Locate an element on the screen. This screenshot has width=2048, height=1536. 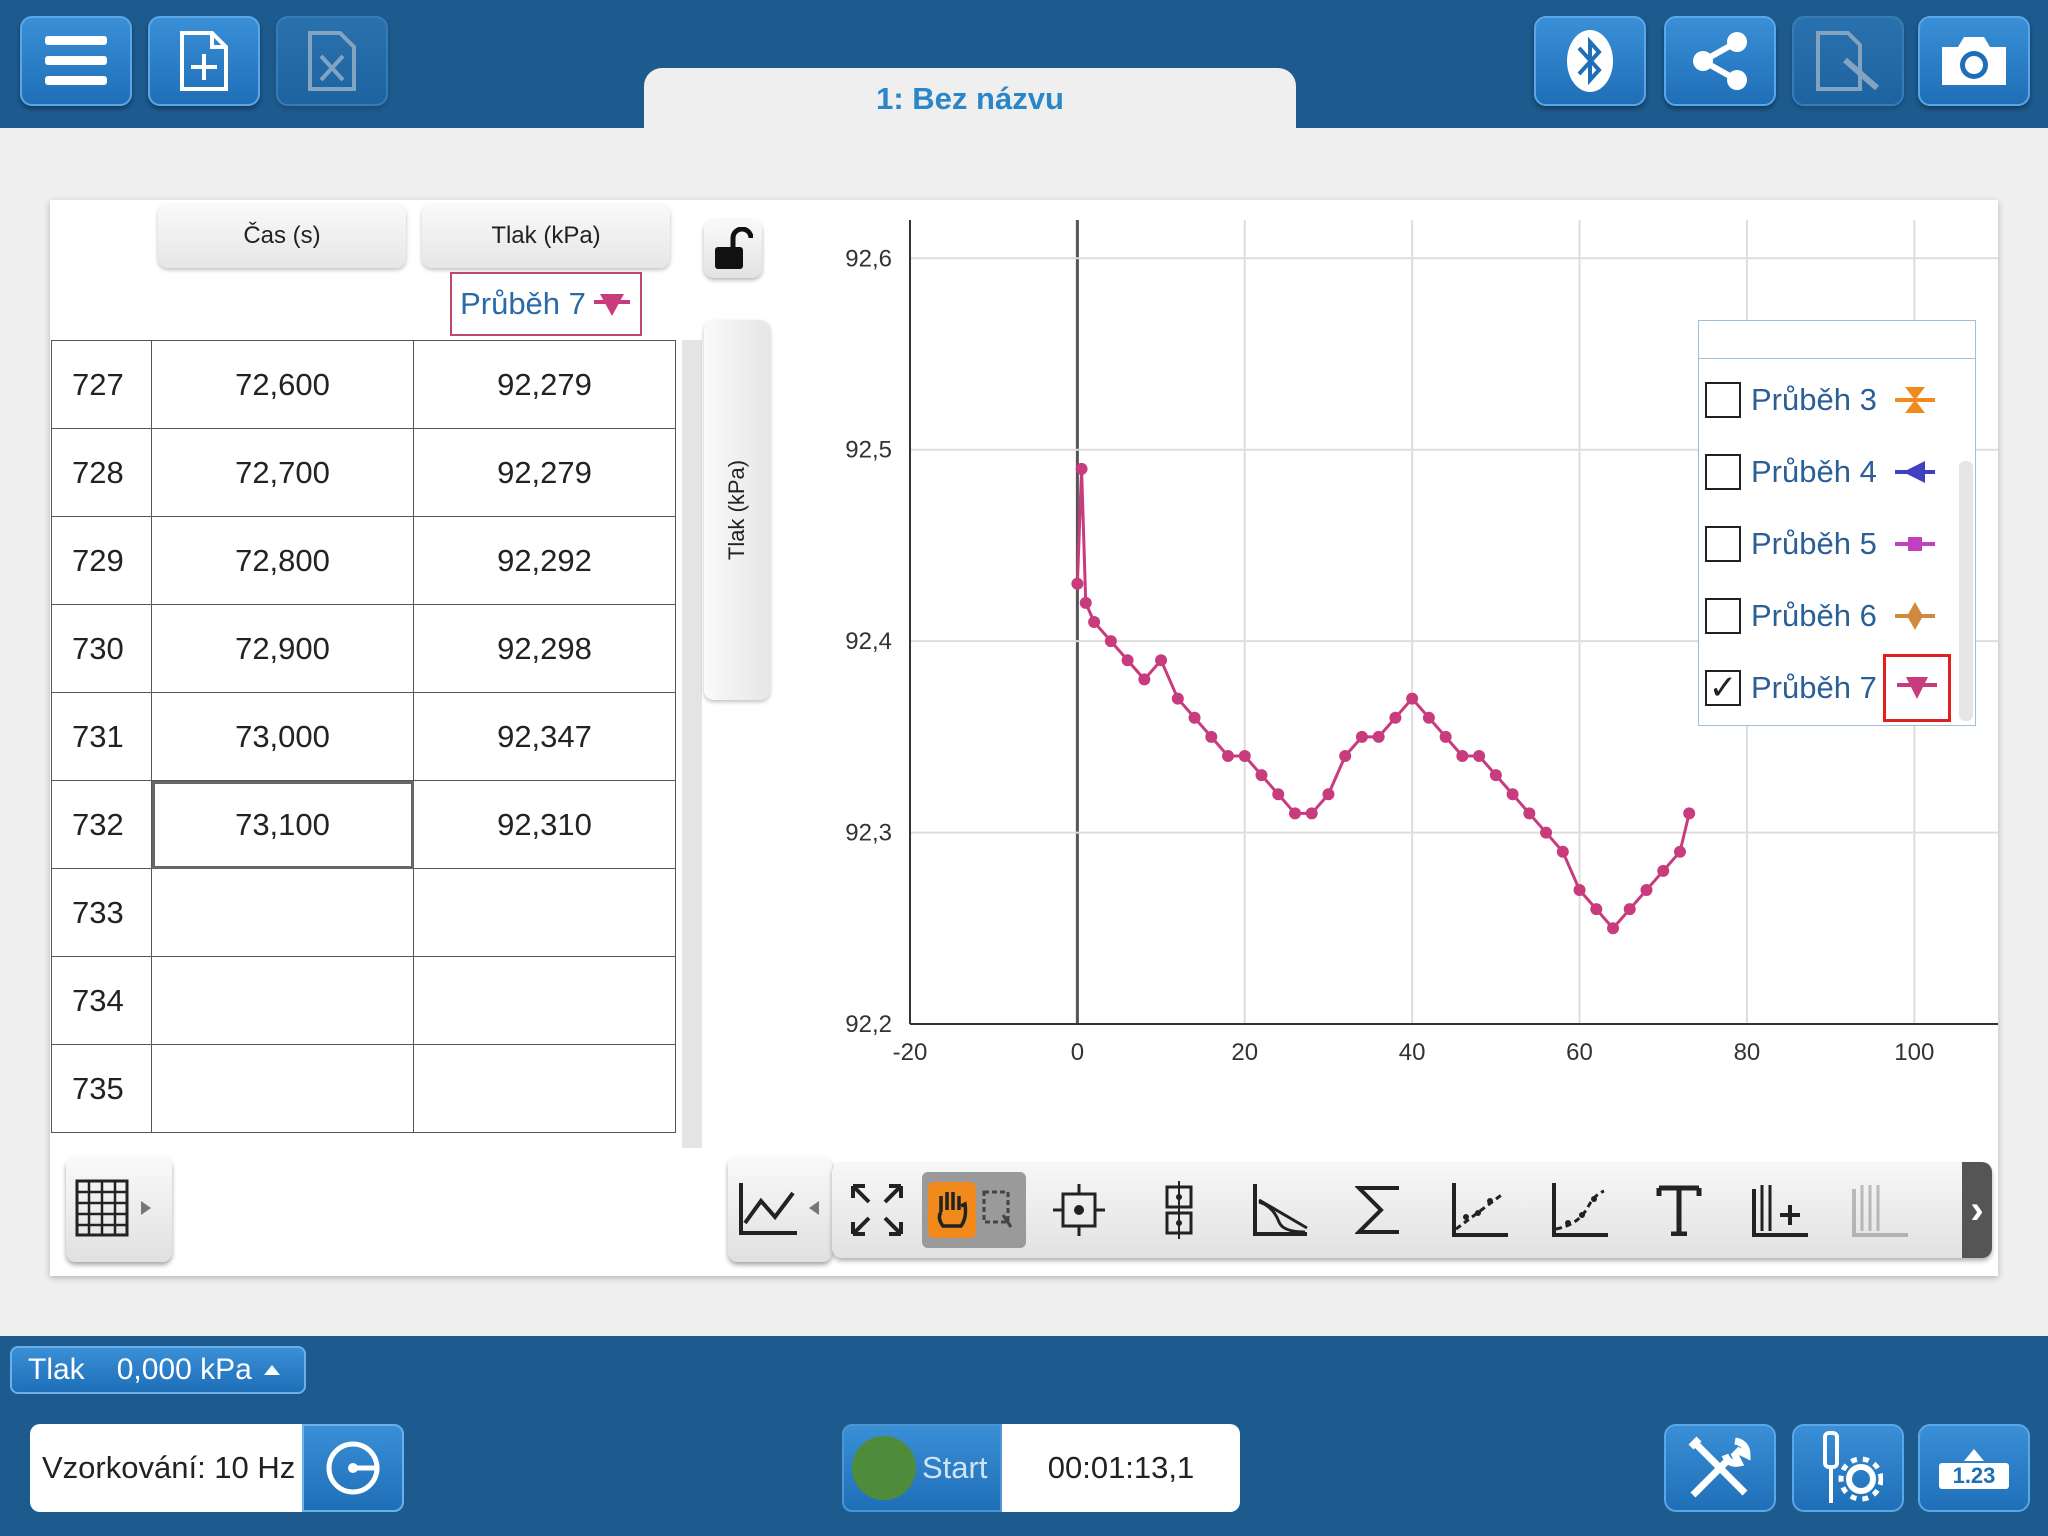
linear-fit-tool is located at coordinates (1479, 1210).